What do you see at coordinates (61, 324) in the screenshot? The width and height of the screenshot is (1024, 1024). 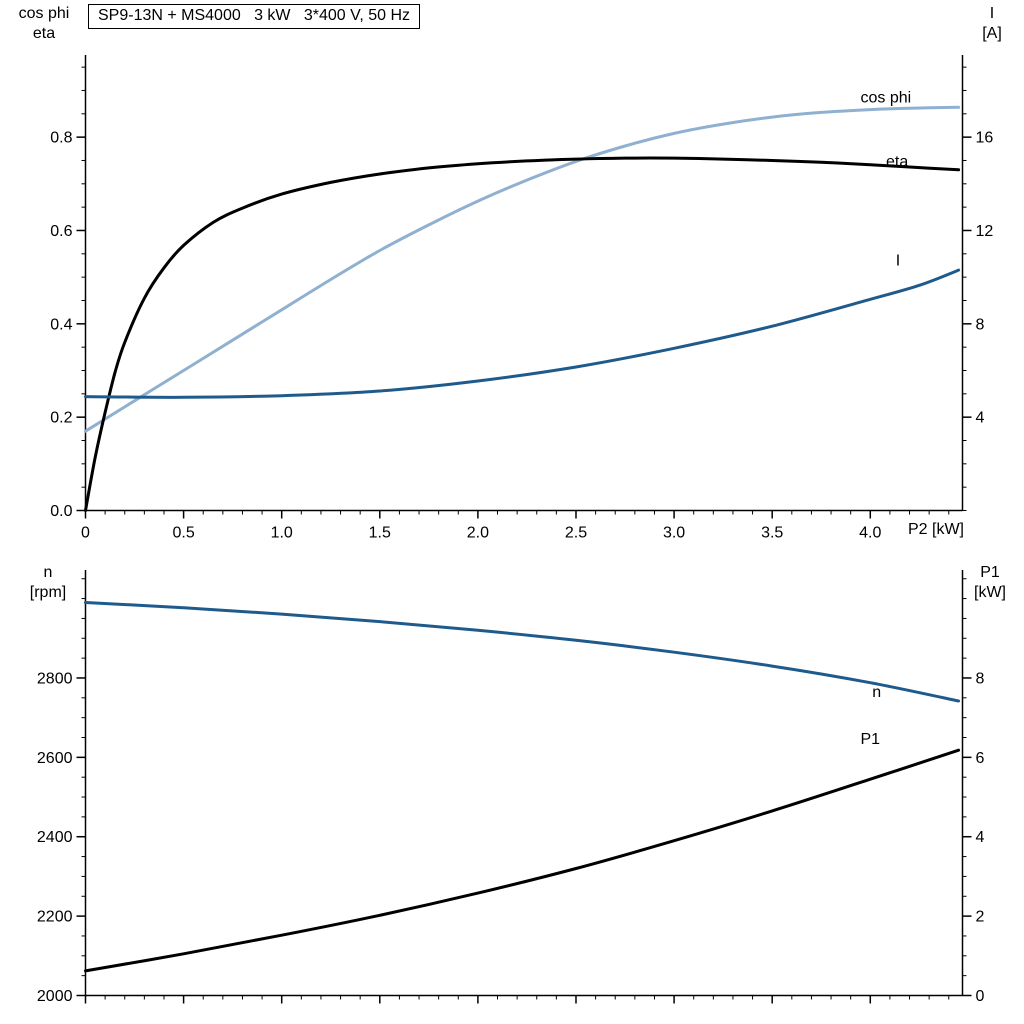 I see `y-left-tick-label: 0.4` at bounding box center [61, 324].